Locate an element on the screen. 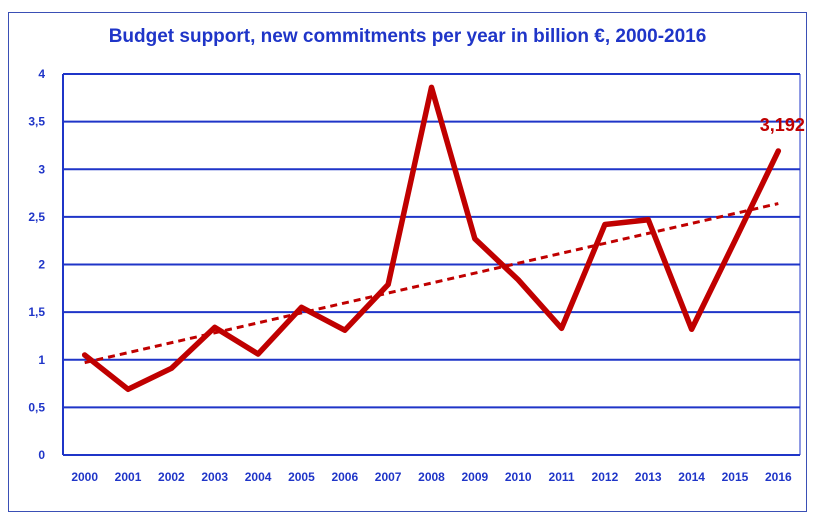 The height and width of the screenshot is (516, 815). y-tick-label: 3,5 is located at coordinates (36, 122).